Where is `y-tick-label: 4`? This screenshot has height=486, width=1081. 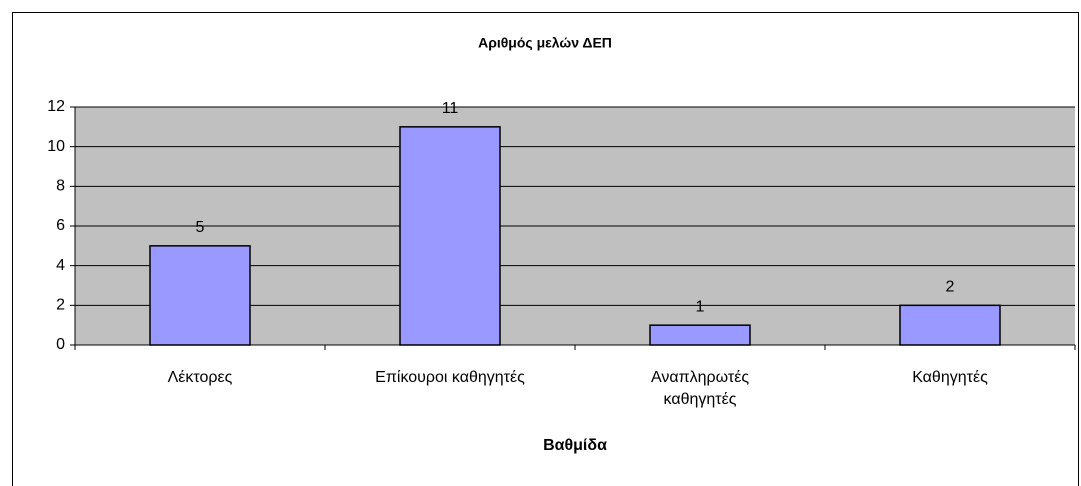
y-tick-label: 4 is located at coordinates (60, 265).